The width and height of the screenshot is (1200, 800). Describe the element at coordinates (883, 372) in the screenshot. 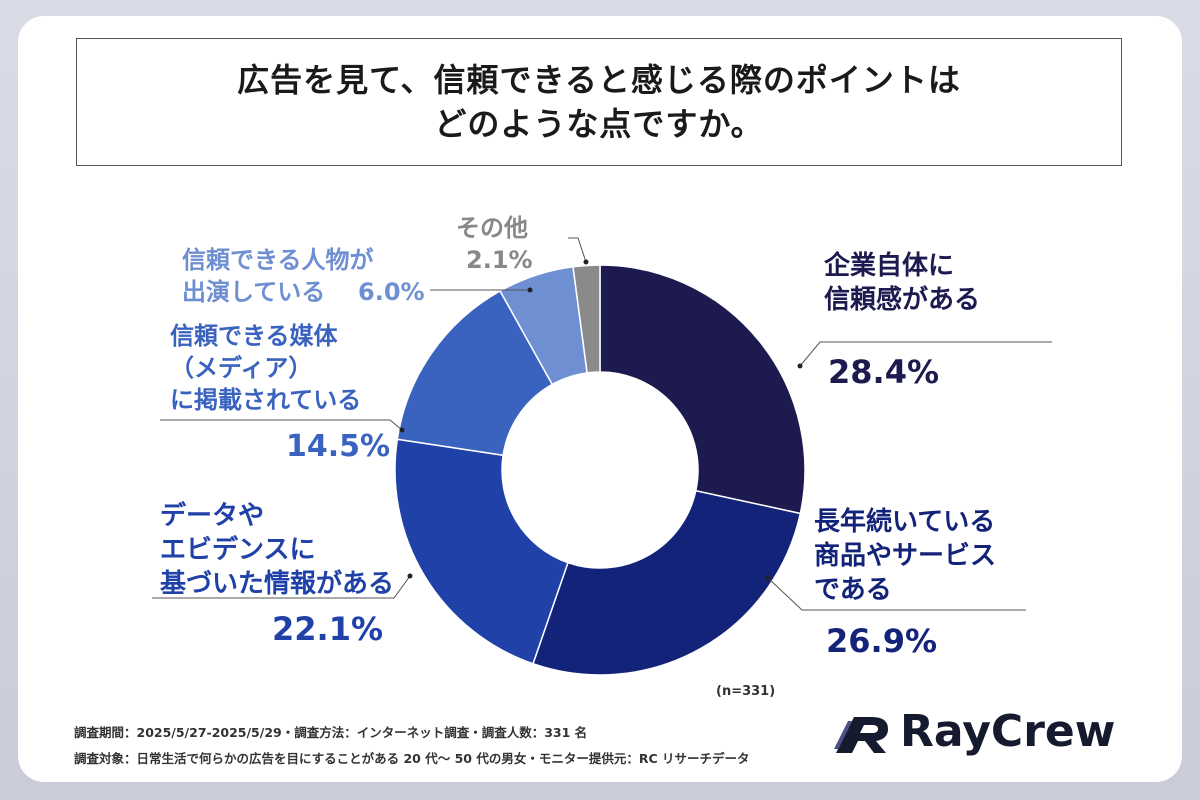

I see `slice-value-label: 28.4%` at that location.